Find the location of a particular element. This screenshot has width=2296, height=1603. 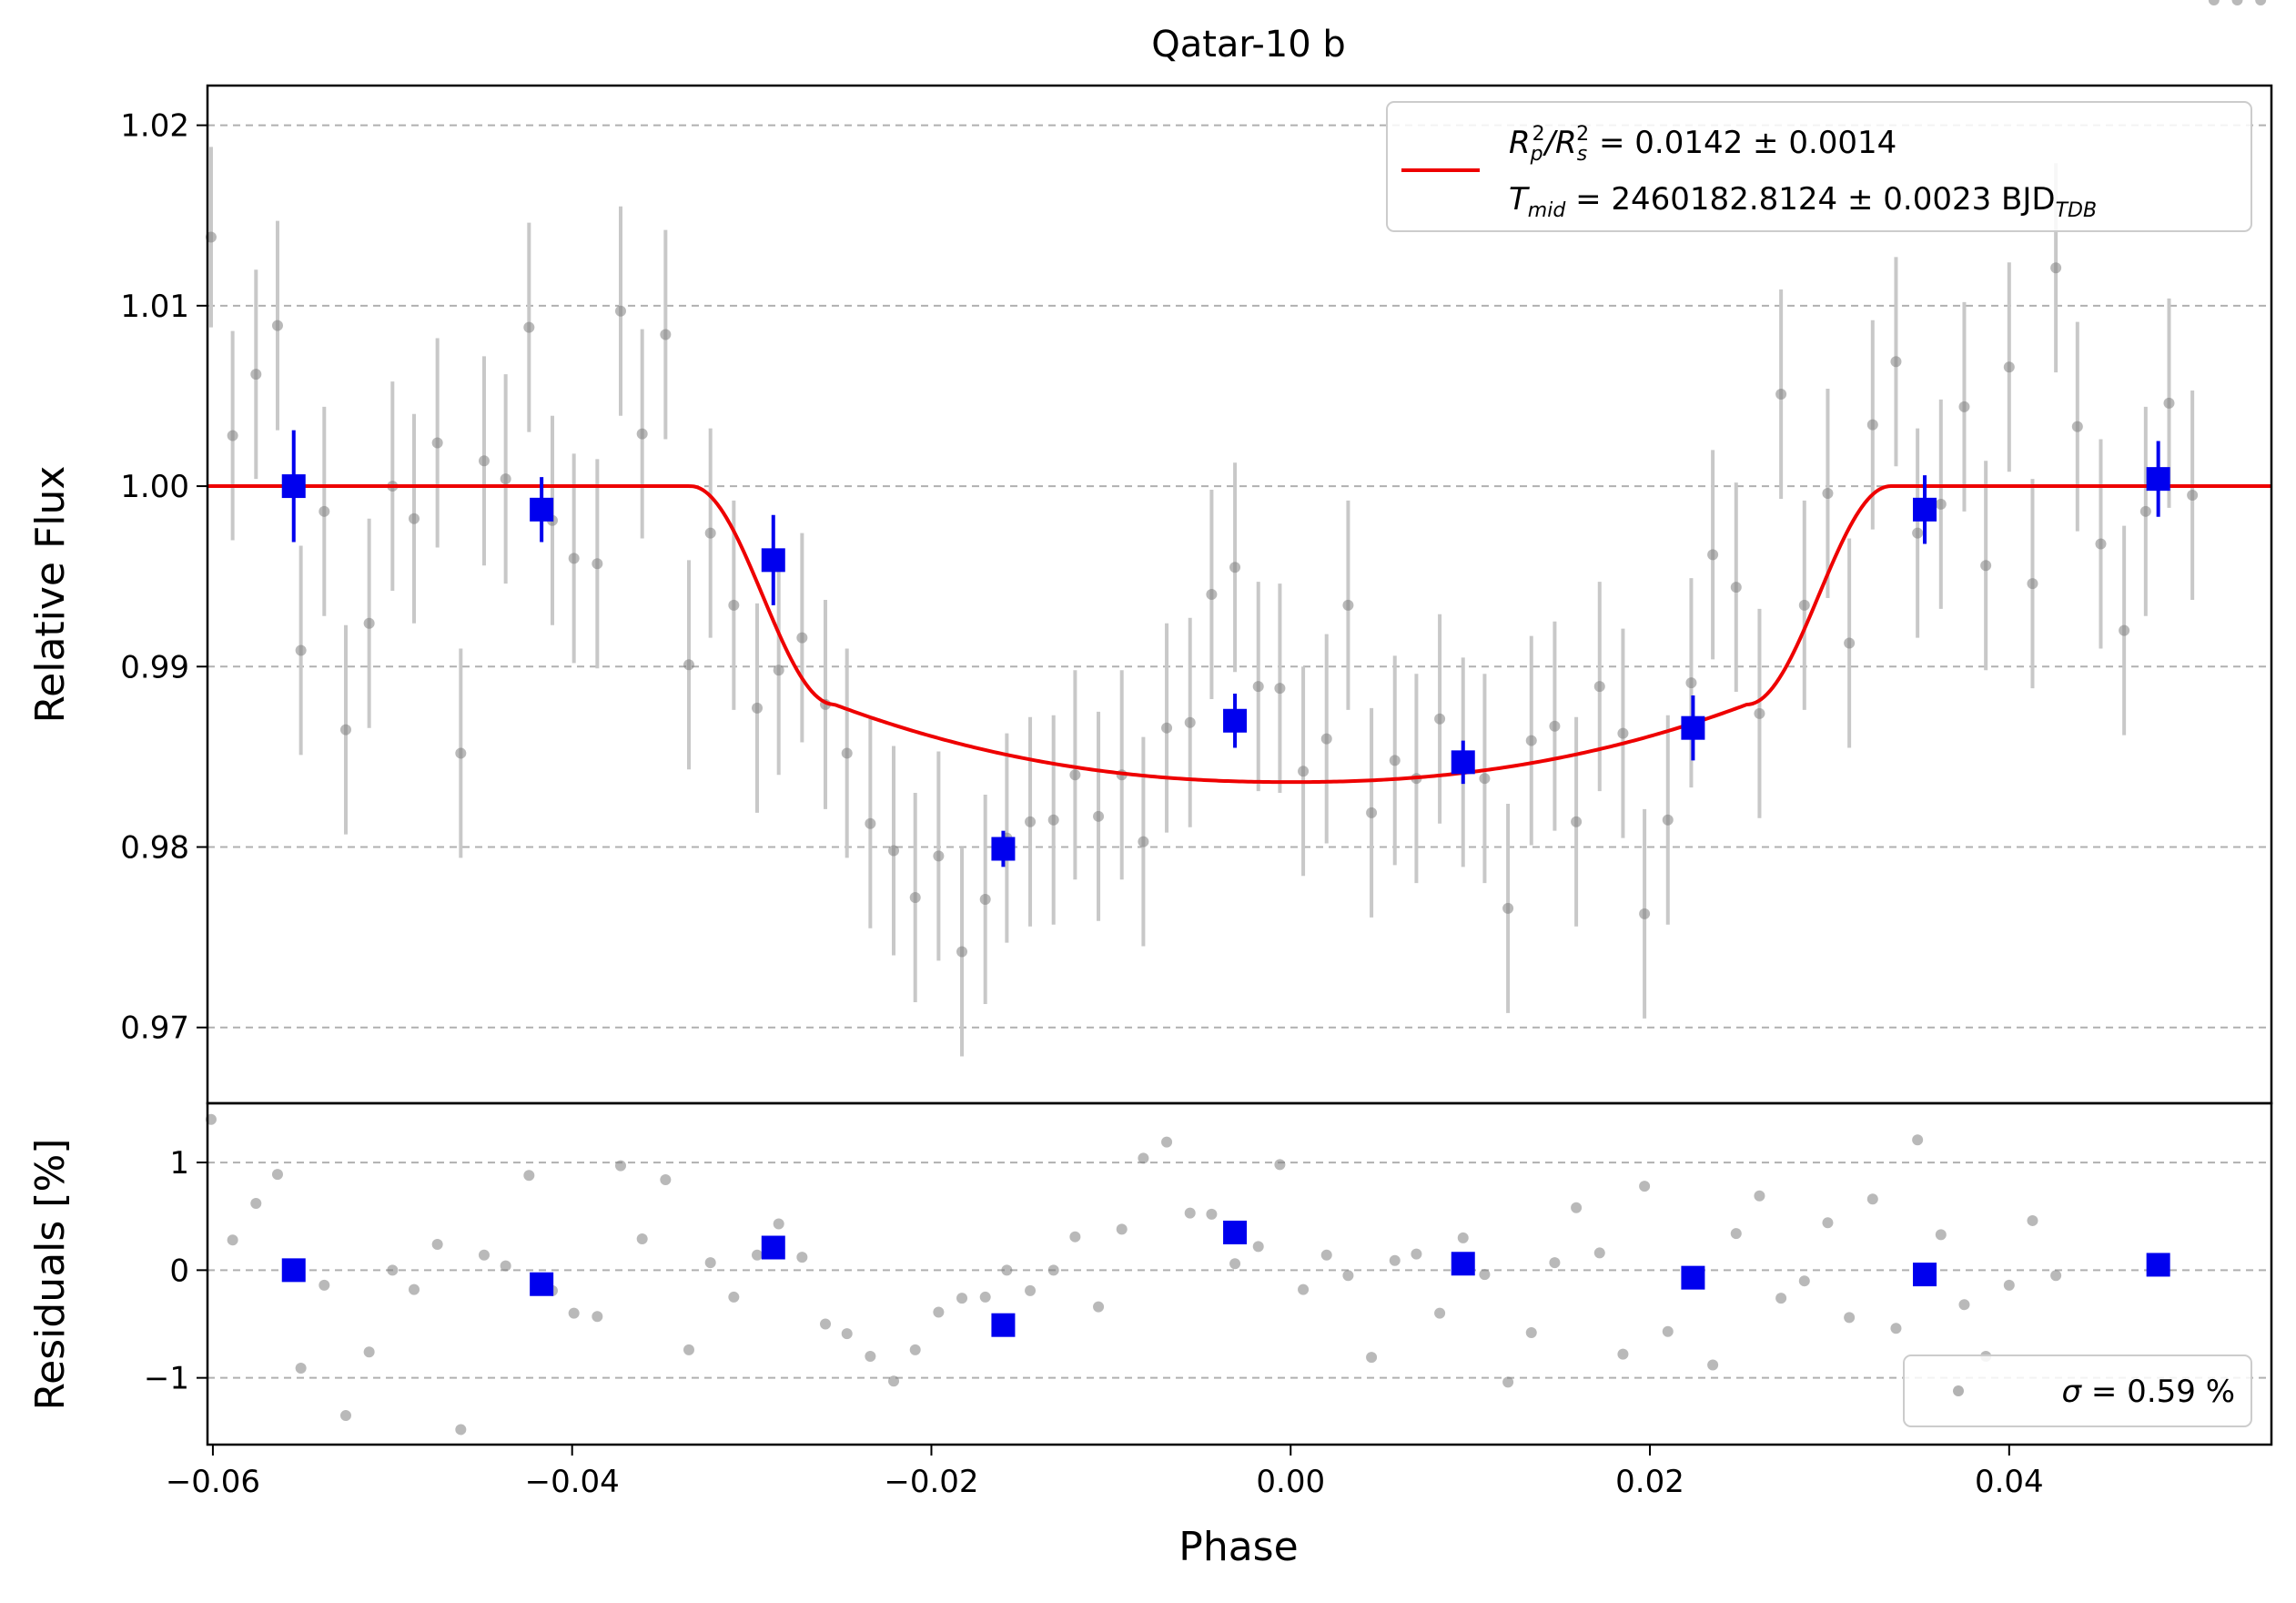

x-tick-label: 0.02 is located at coordinates (1650, 1482).